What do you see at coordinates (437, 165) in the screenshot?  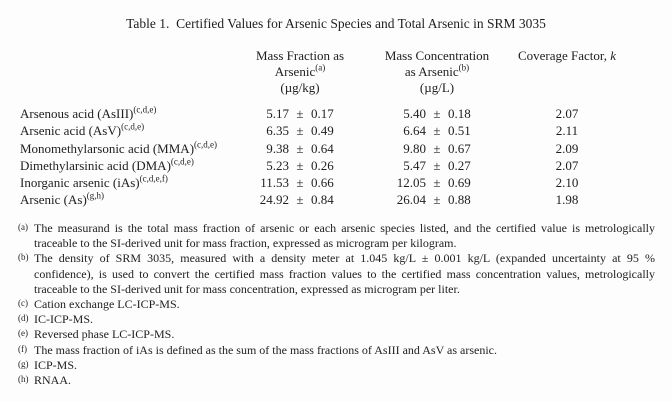 I see `mass-concentration-cell: 5.47 ±0.27` at bounding box center [437, 165].